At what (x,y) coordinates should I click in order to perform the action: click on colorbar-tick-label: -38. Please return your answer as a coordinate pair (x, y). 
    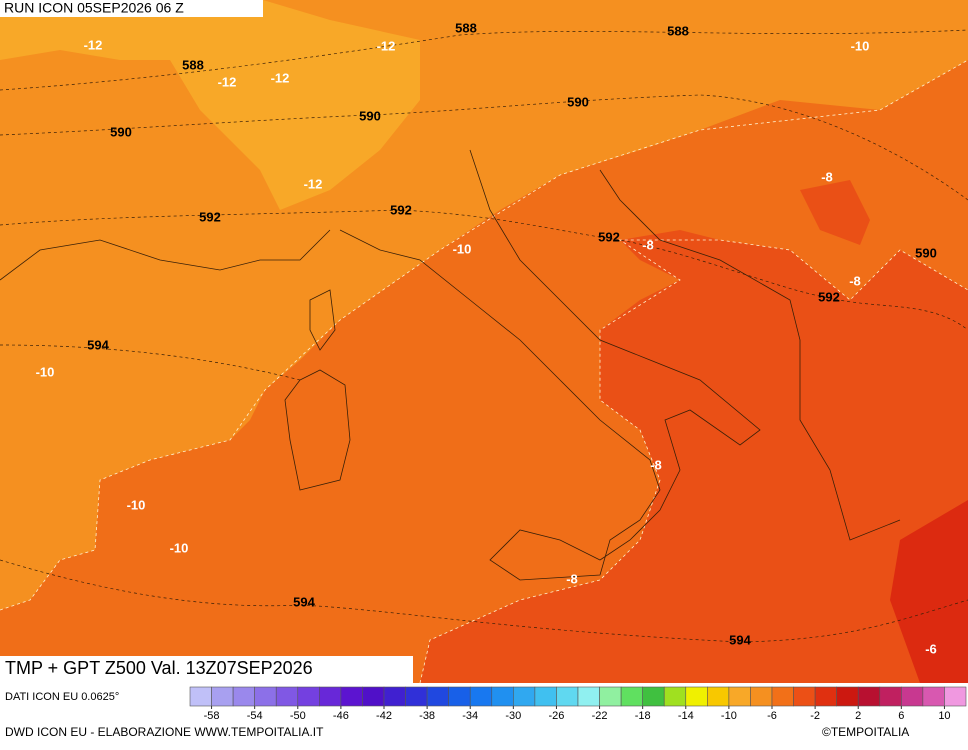
    Looking at the image, I should click on (427, 716).